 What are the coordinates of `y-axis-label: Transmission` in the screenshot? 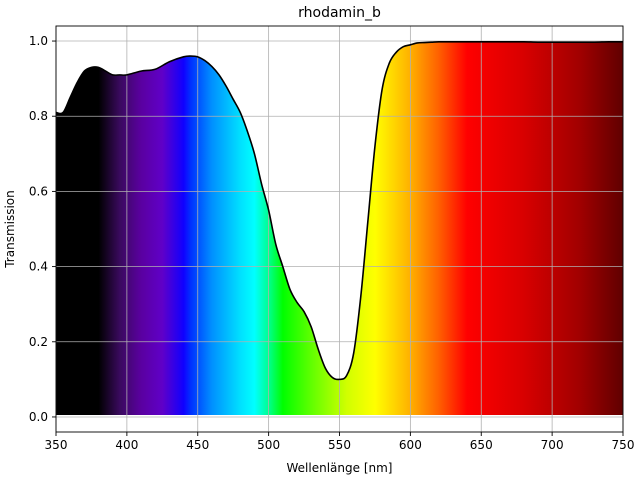 It's located at (10, 229).